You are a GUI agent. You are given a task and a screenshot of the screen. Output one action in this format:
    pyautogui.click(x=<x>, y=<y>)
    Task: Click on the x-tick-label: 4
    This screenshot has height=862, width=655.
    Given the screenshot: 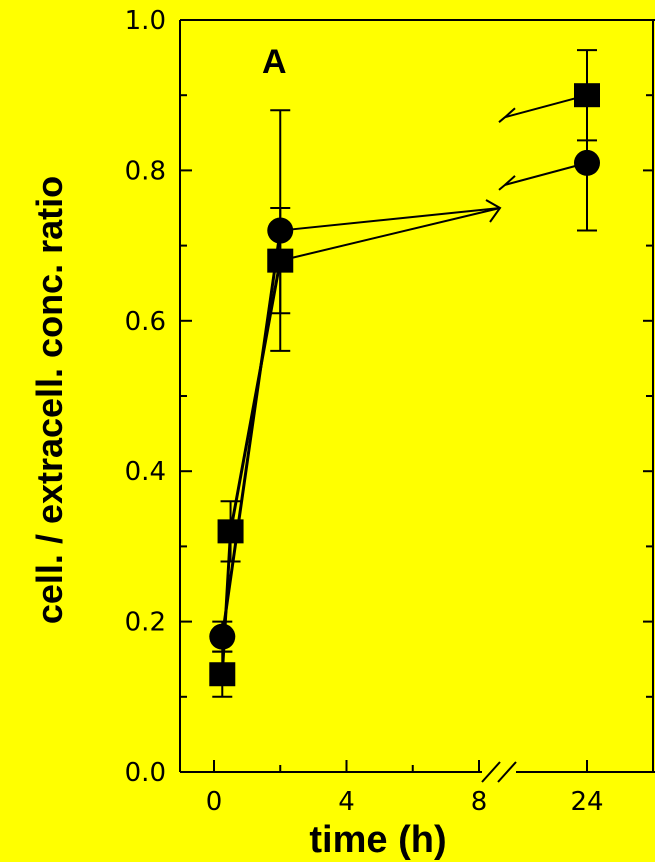 What is the action you would take?
    pyautogui.click(x=346, y=802)
    